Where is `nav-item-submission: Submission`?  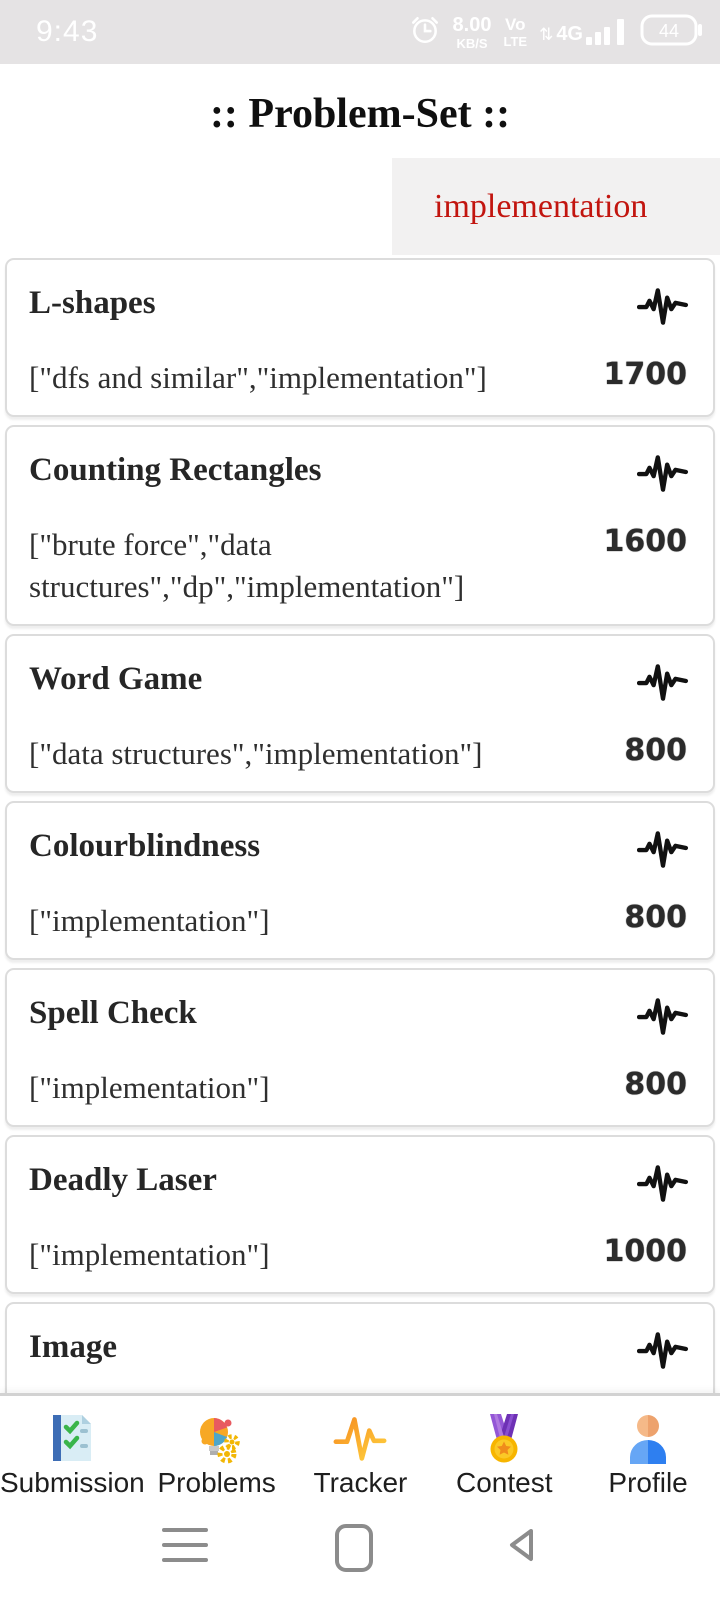
nav-item-submission: Submission is located at coordinates (72, 1453).